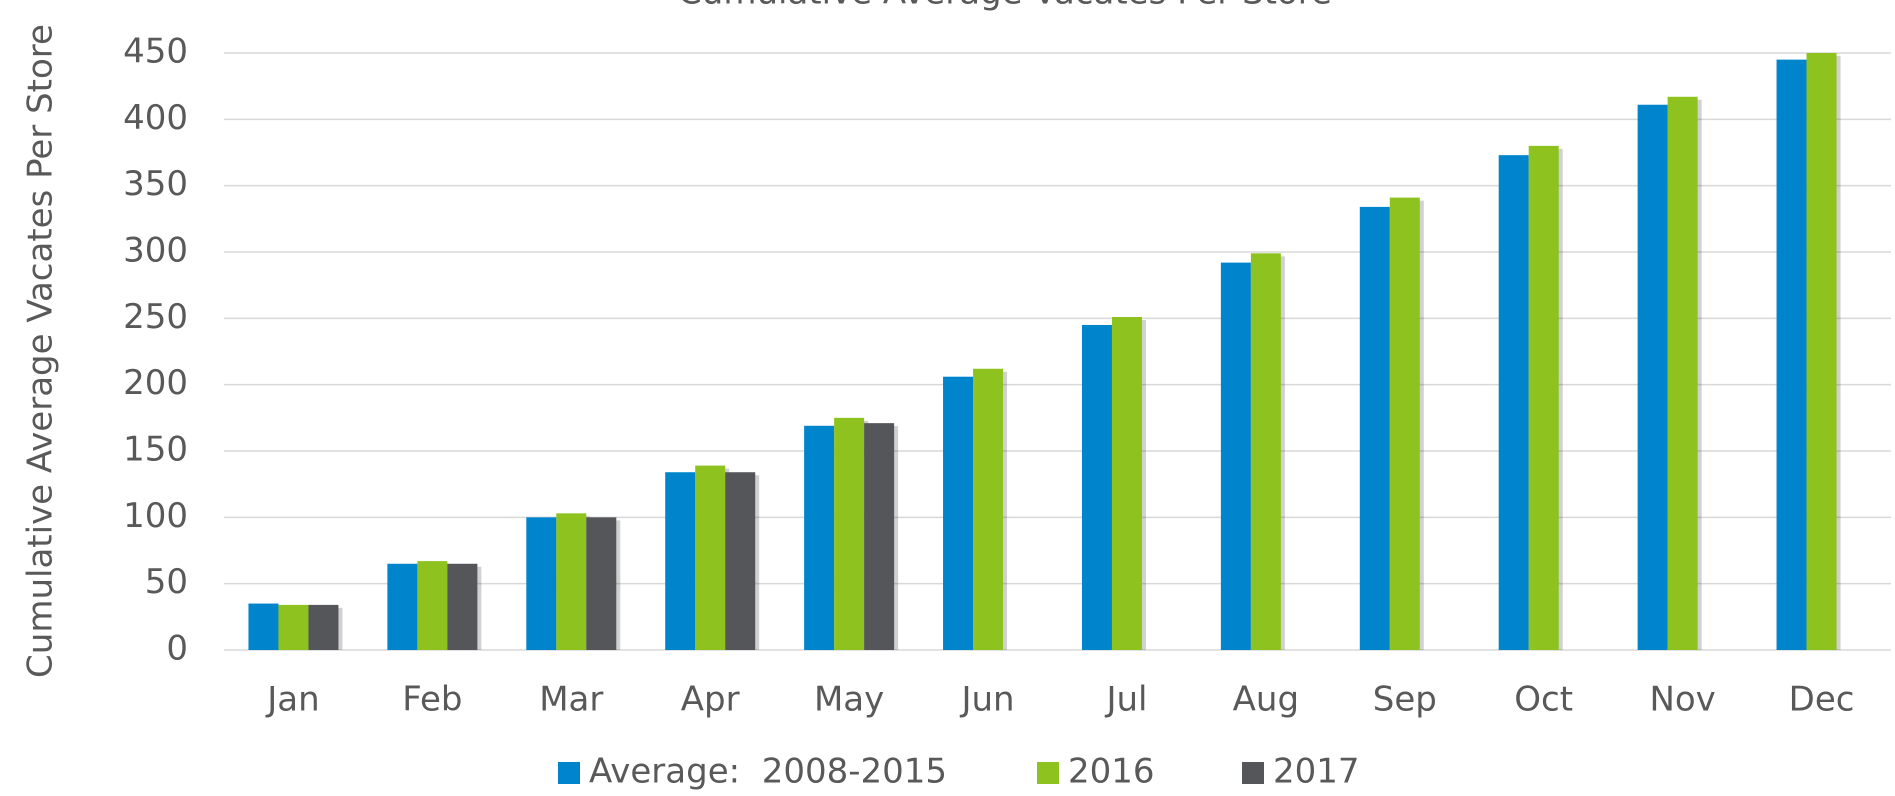 This screenshot has width=1895, height=796. Describe the element at coordinates (155, 251) in the screenshot. I see `y-tick-label: 300` at that location.